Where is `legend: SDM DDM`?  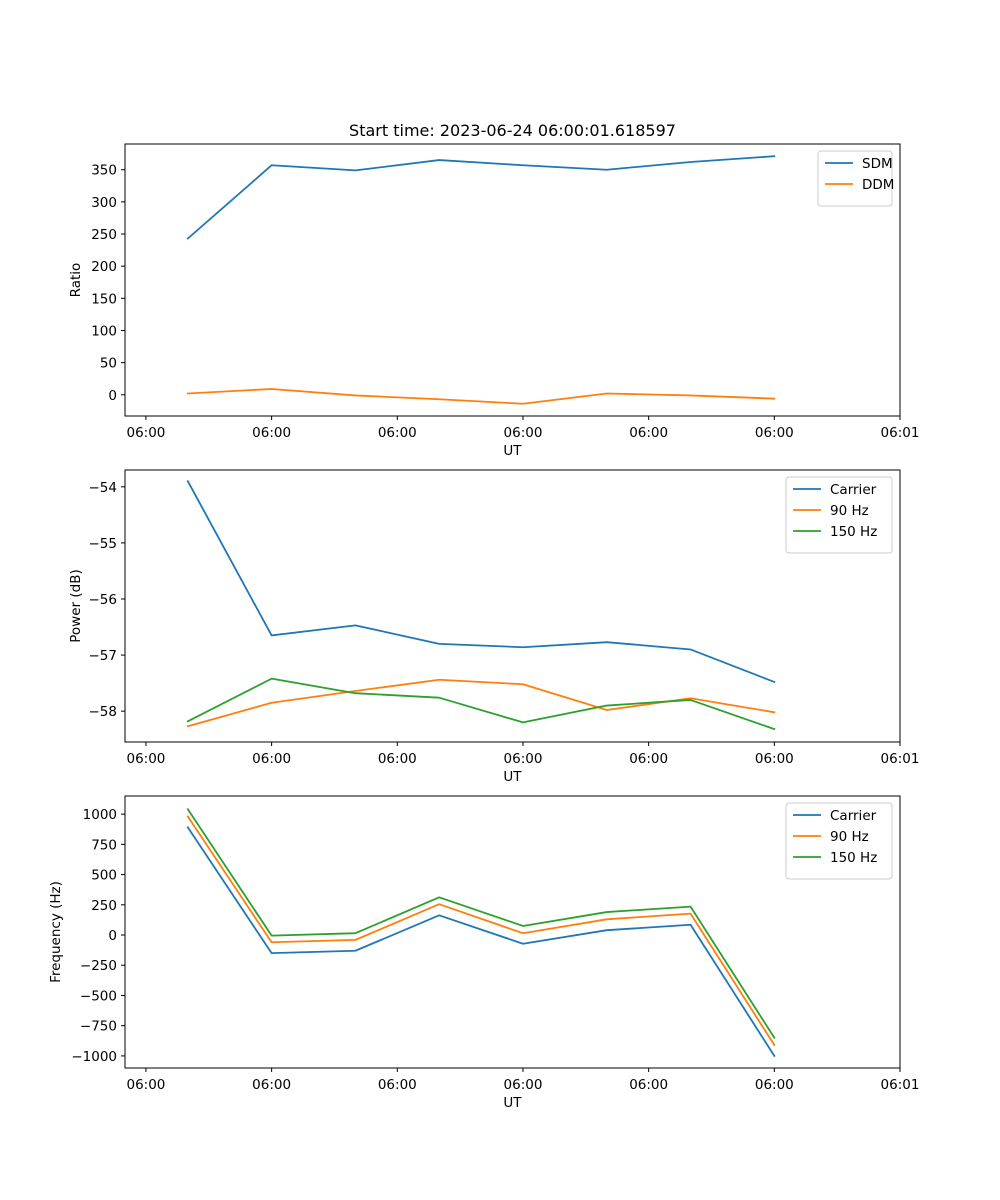 legend: SDM DDM is located at coordinates (855, 178).